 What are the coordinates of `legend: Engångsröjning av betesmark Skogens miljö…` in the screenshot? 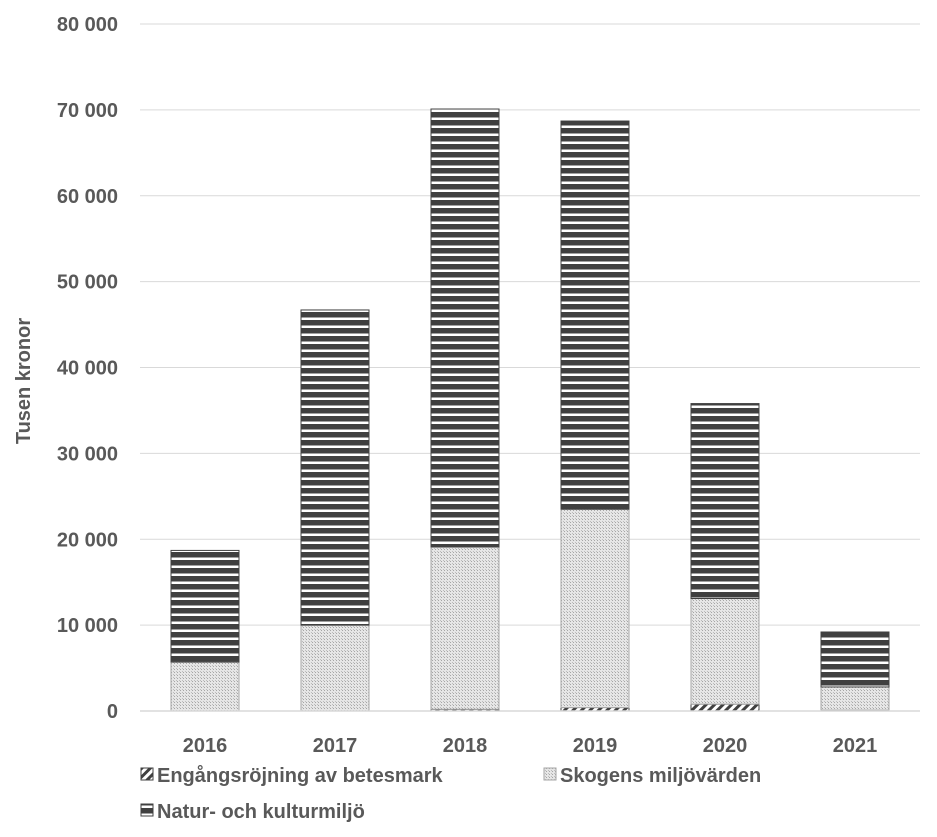 It's located at (450, 793).